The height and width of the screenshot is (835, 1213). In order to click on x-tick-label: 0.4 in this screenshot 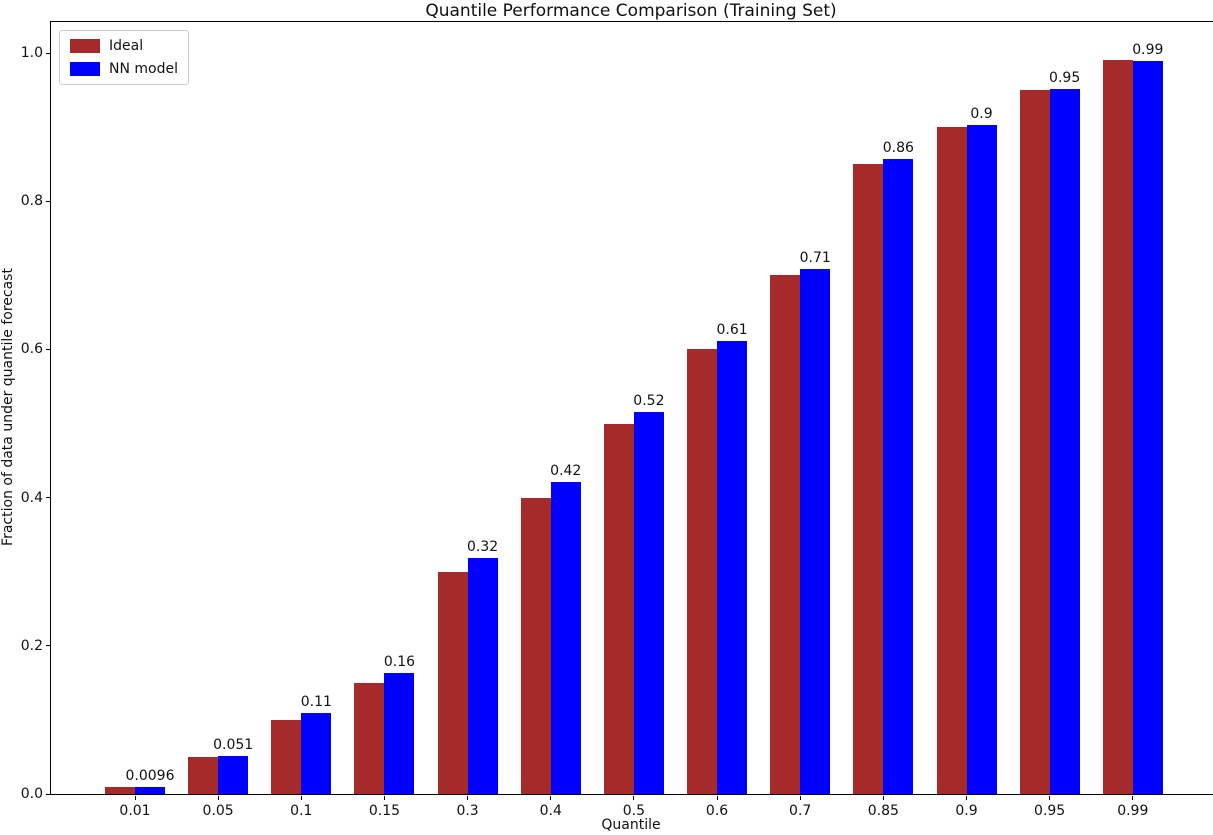, I will do `click(550, 811)`.